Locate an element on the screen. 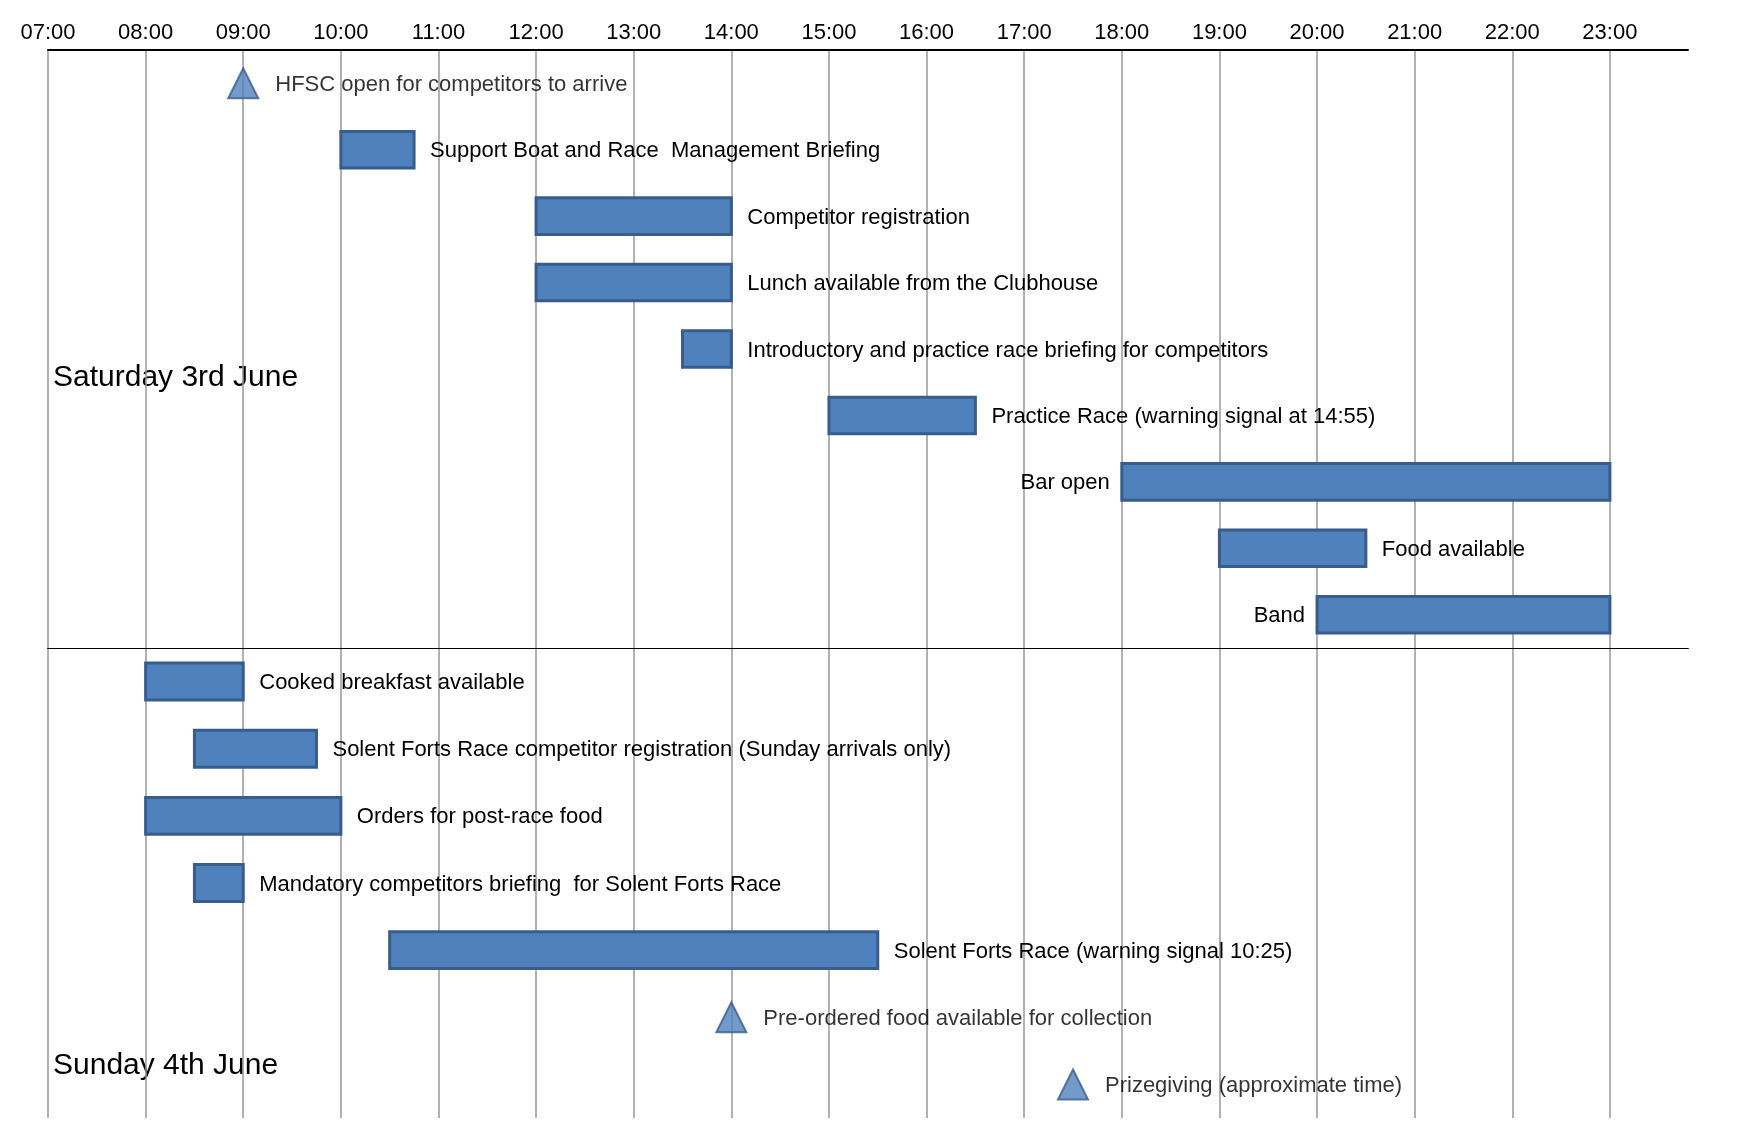  y-tick-label: Band is located at coordinates (1279, 615).